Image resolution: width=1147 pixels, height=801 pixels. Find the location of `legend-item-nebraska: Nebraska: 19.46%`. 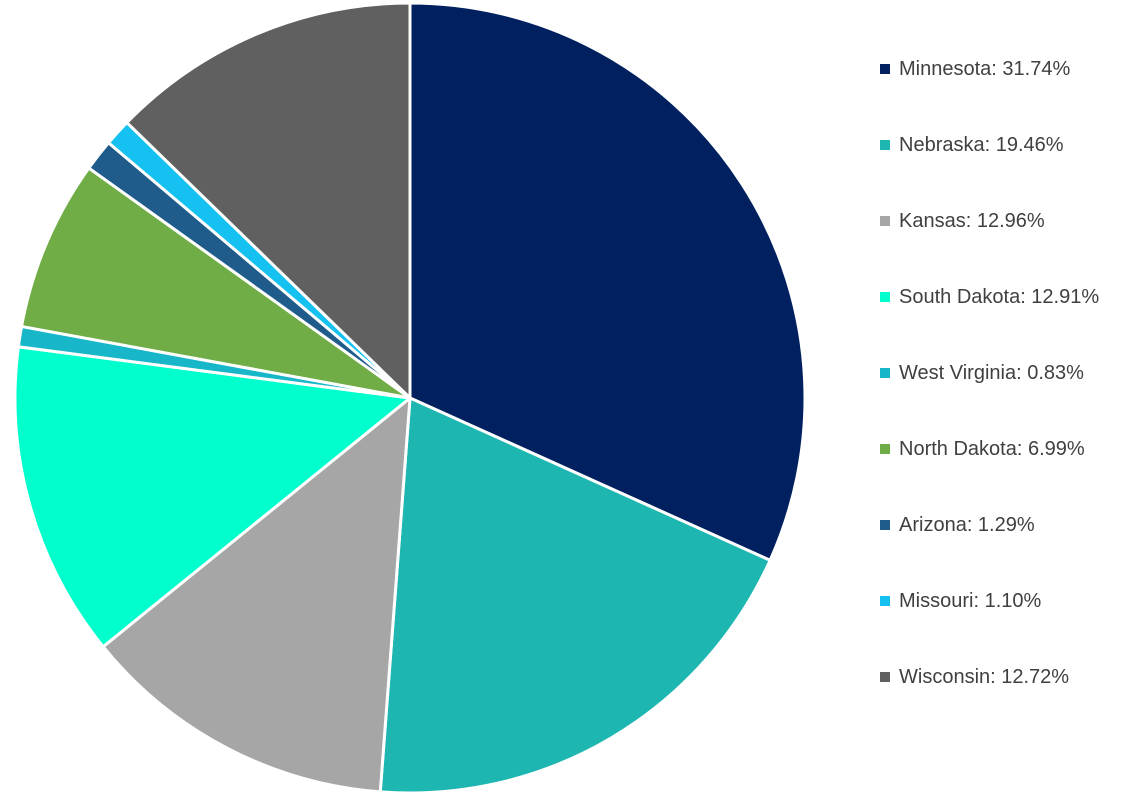

legend-item-nebraska: Nebraska: 19.46% is located at coordinates (989, 169).